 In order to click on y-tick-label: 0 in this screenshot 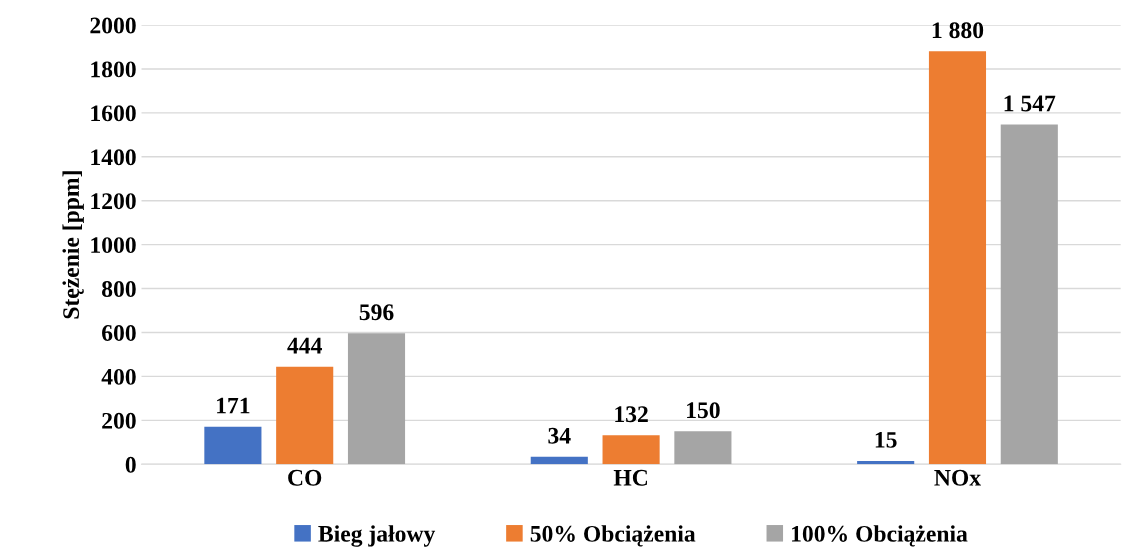, I will do `click(130, 464)`.